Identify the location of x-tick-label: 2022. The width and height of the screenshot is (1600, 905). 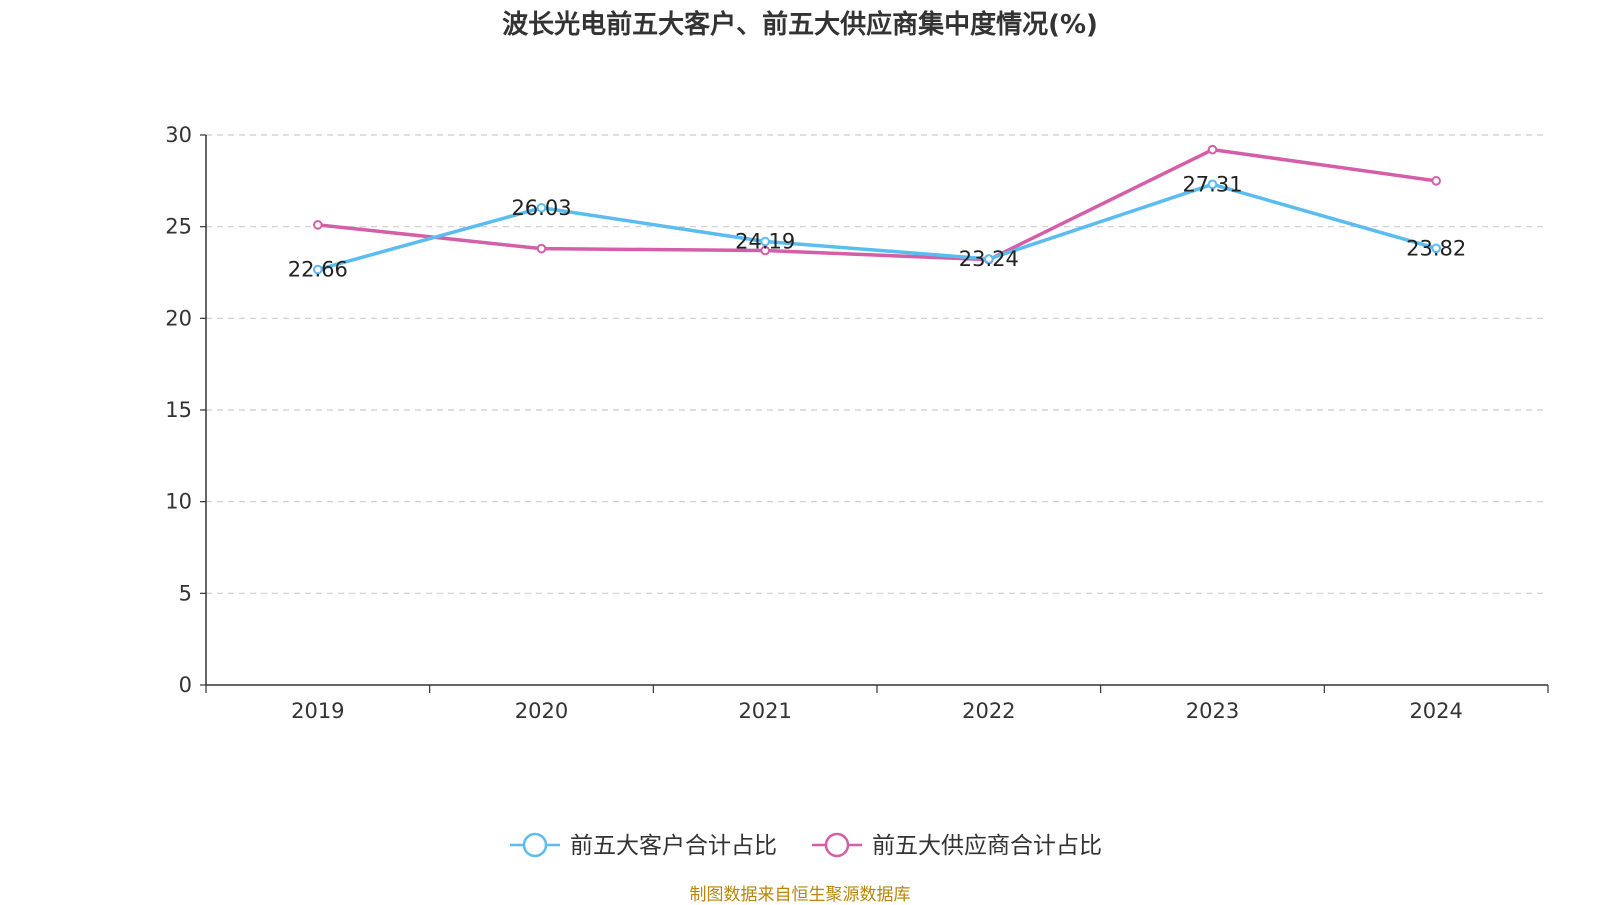
(988, 711).